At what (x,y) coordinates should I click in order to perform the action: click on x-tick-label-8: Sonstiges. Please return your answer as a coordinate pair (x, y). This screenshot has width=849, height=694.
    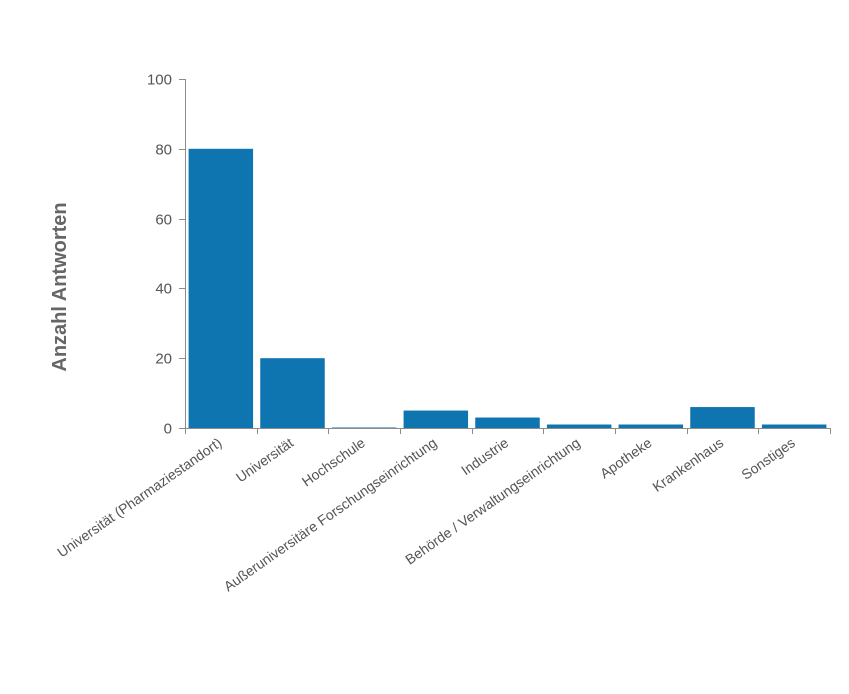
    Looking at the image, I should click on (768, 458).